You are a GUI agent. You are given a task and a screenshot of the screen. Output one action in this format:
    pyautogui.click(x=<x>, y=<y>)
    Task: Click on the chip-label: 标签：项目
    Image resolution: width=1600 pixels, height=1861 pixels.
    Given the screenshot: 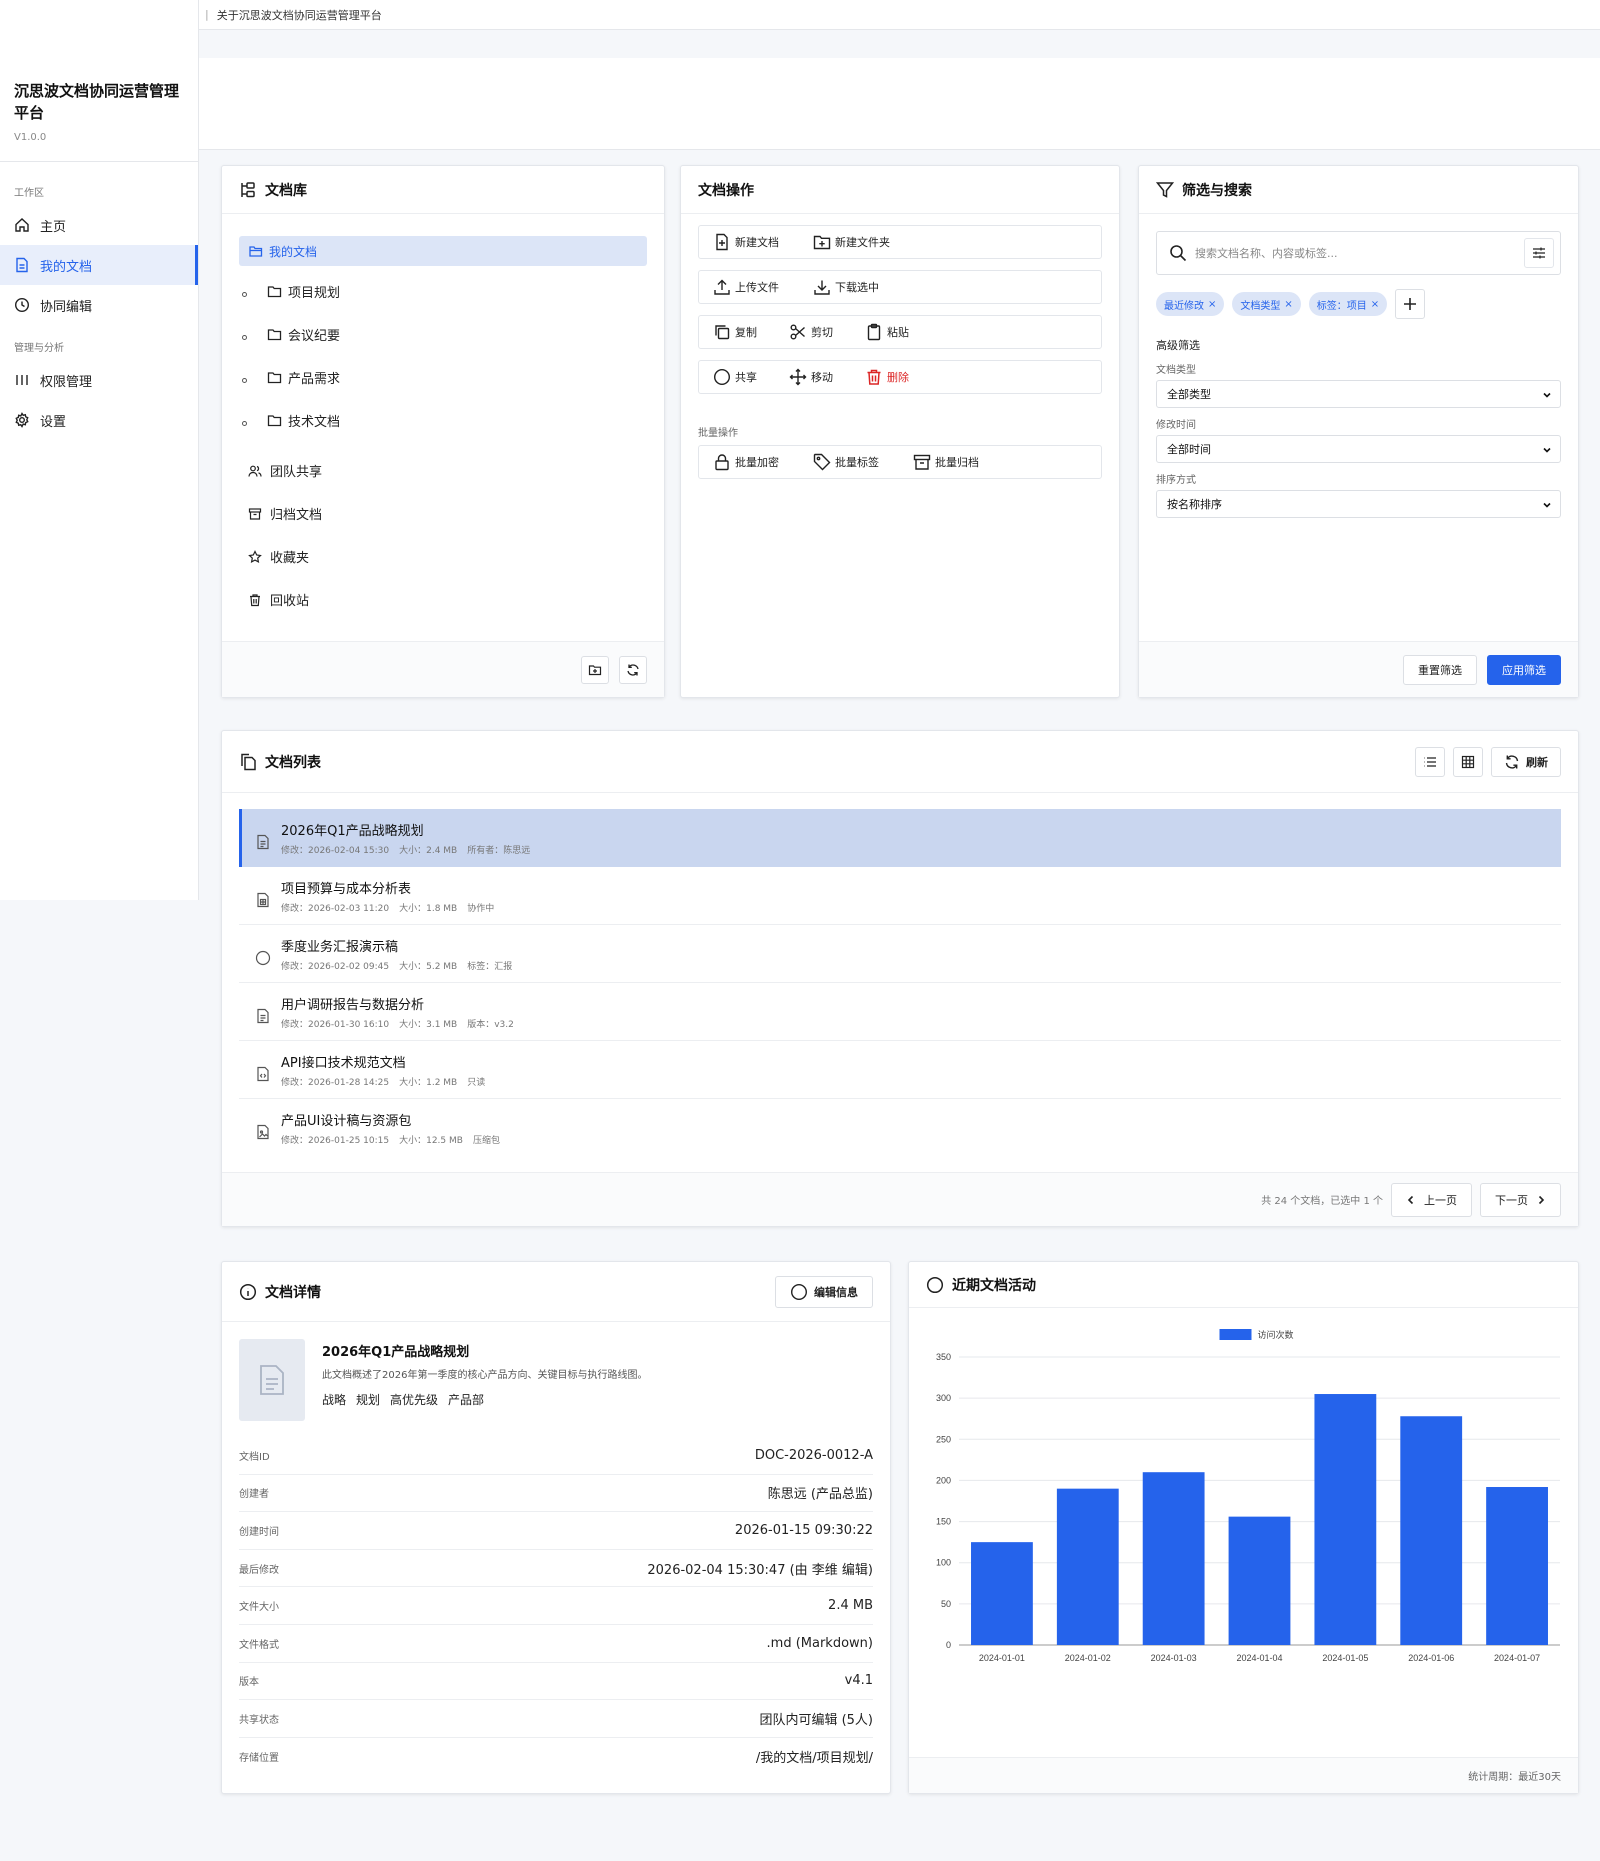 What is the action you would take?
    pyautogui.click(x=1341, y=306)
    